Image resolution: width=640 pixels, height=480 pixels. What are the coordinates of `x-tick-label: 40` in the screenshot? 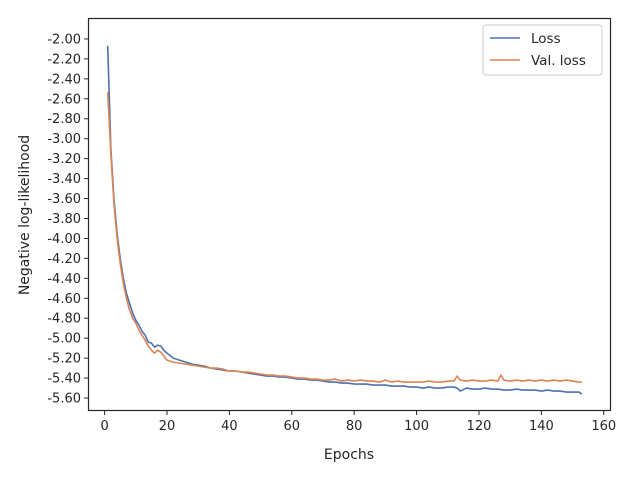 It's located at (229, 426).